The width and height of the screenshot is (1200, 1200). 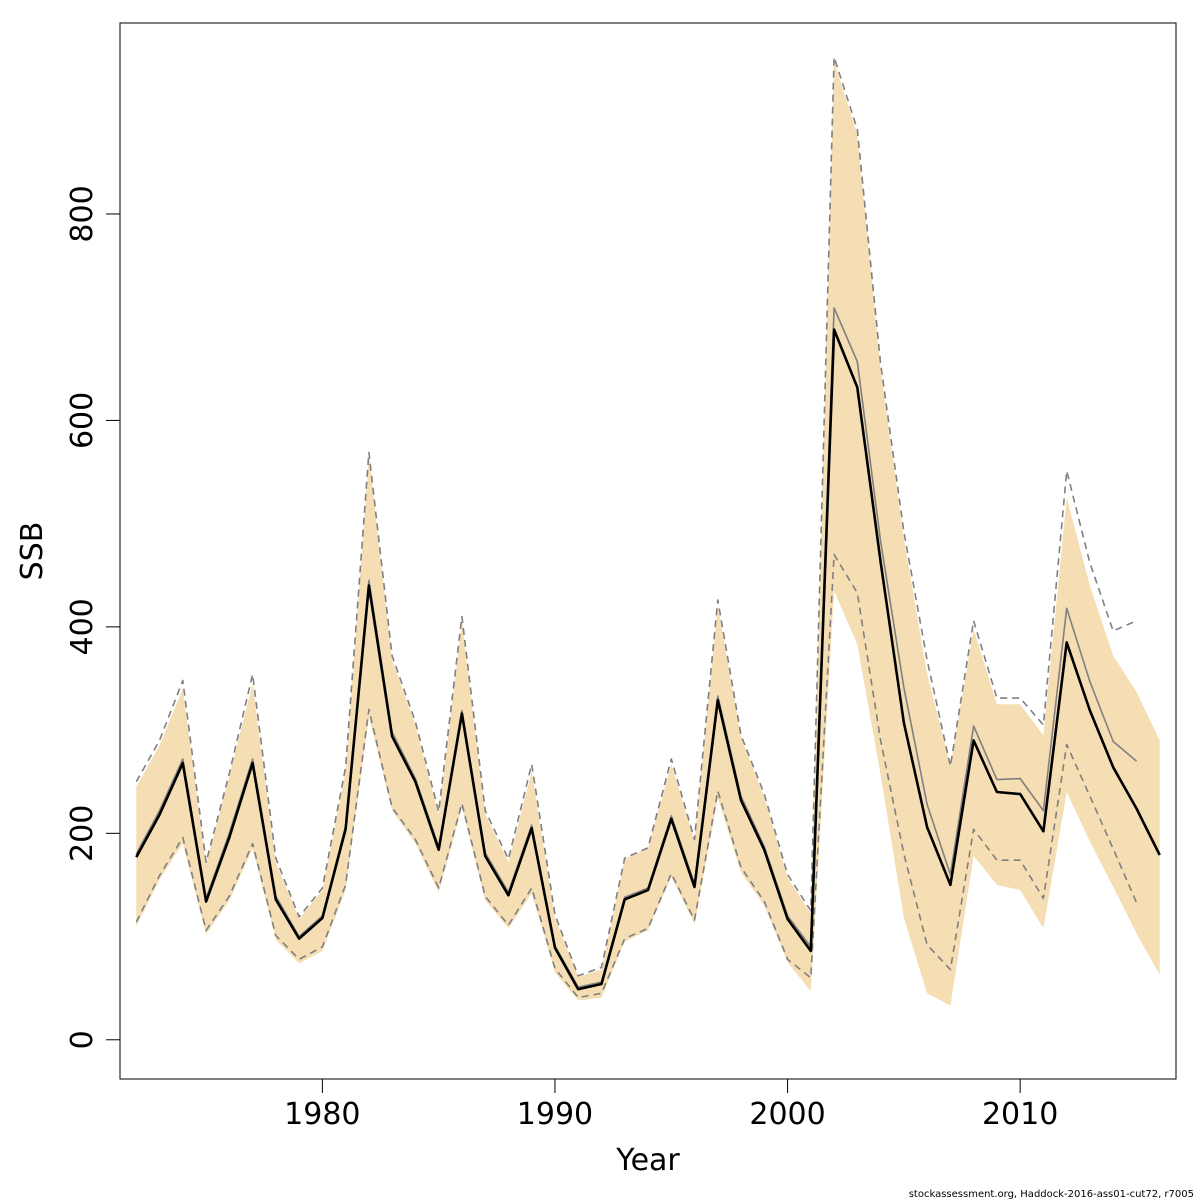 What do you see at coordinates (82, 420) in the screenshot?
I see `y-tick-label: 600` at bounding box center [82, 420].